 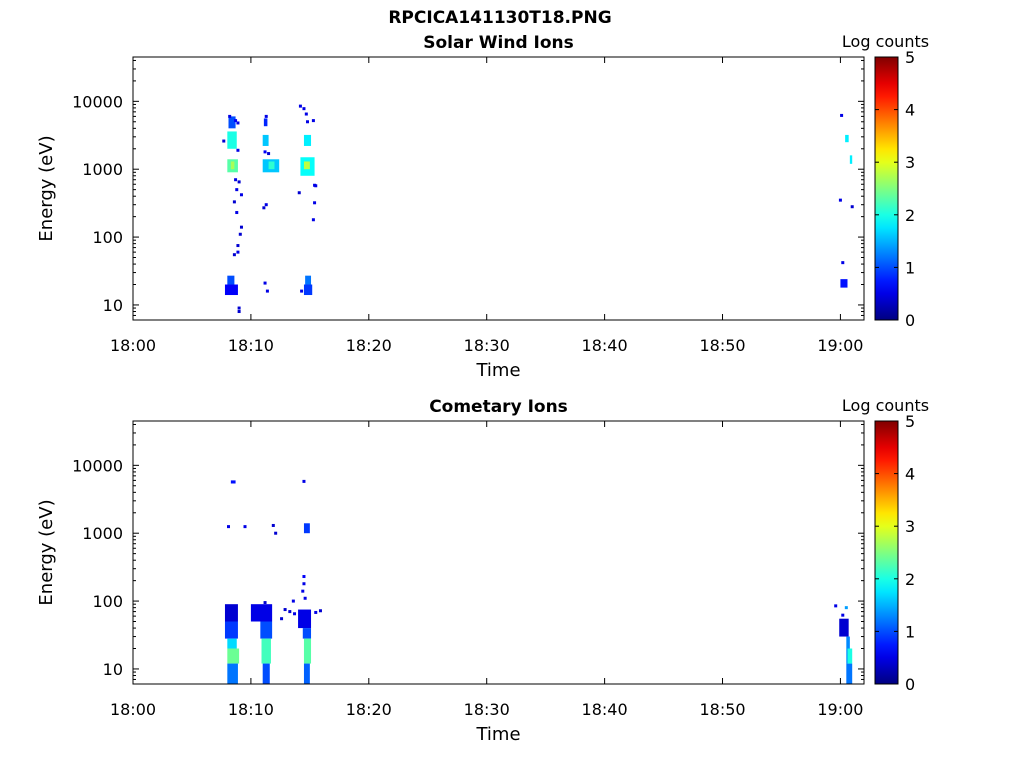 I want to click on panel-title: Solar Wind Ions, so click(x=498, y=43).